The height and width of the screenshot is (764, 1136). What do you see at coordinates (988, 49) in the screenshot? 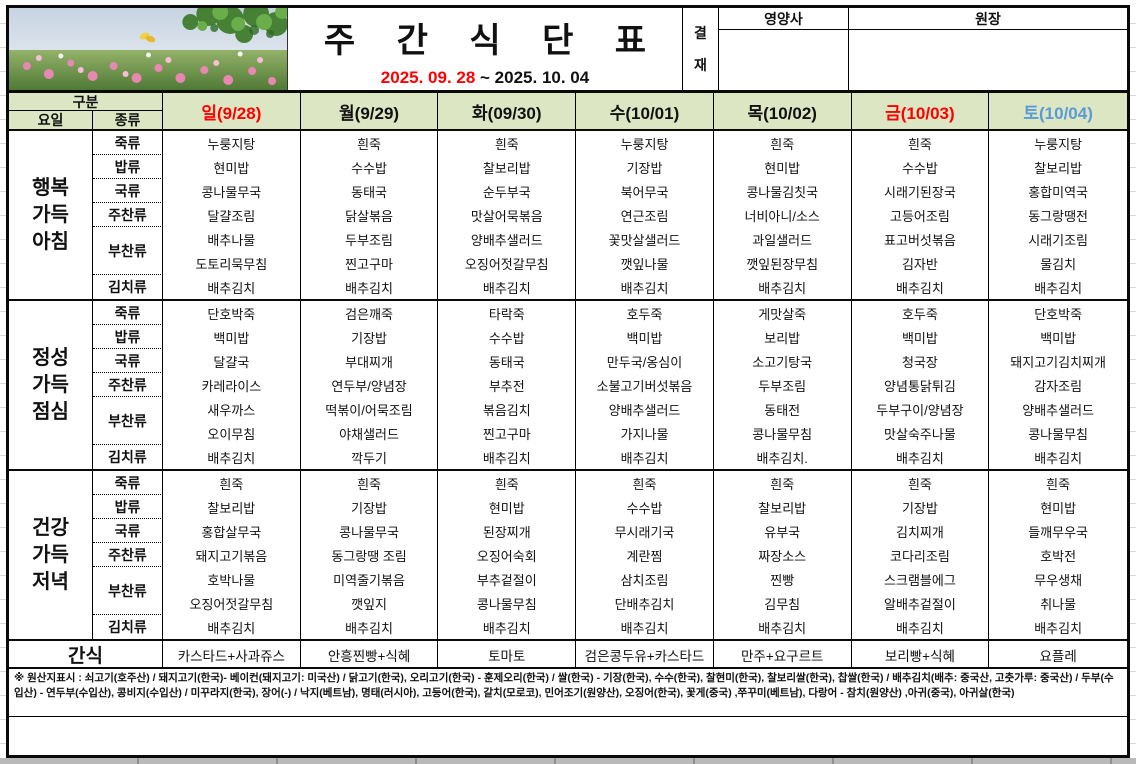
I see `sign-column-director: 원장` at bounding box center [988, 49].